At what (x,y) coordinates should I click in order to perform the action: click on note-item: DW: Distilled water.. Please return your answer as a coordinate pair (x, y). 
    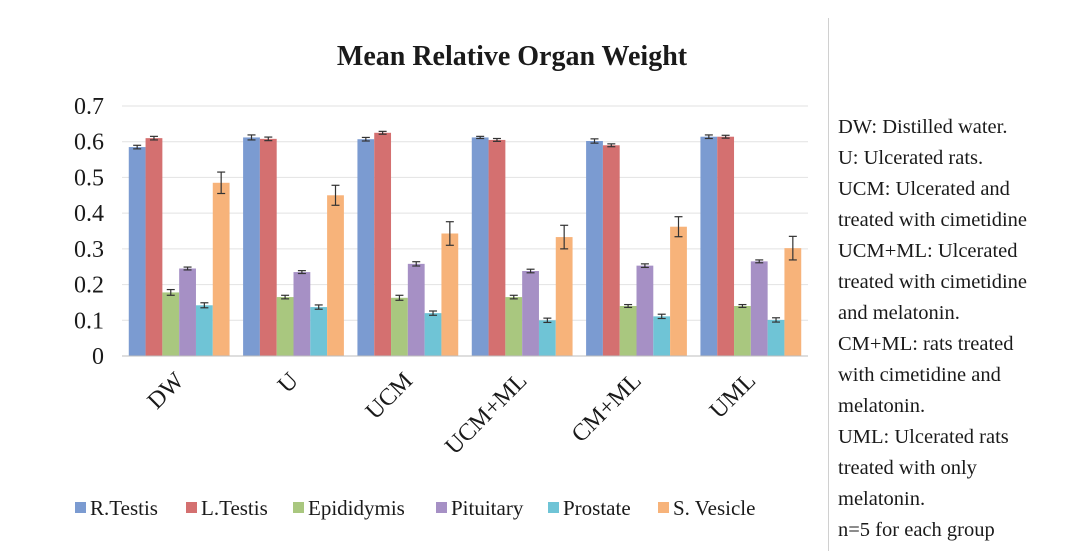
    Looking at the image, I should click on (956, 127).